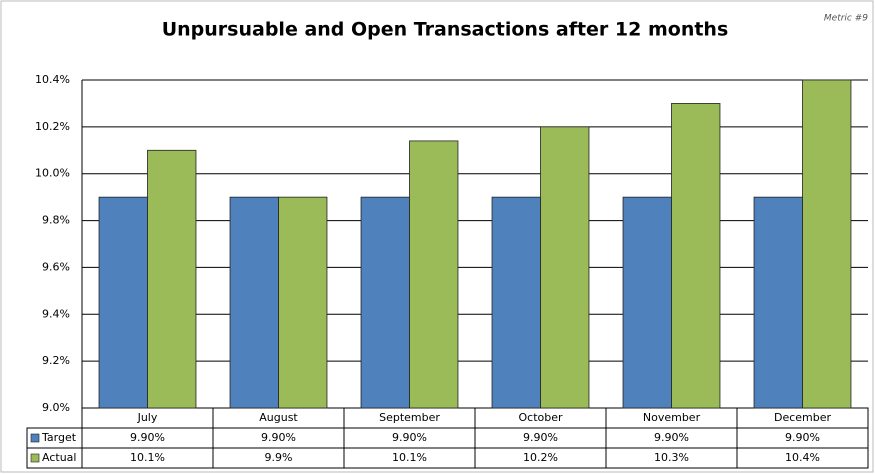 The height and width of the screenshot is (474, 875). I want to click on legend-label: Target, so click(59, 437).